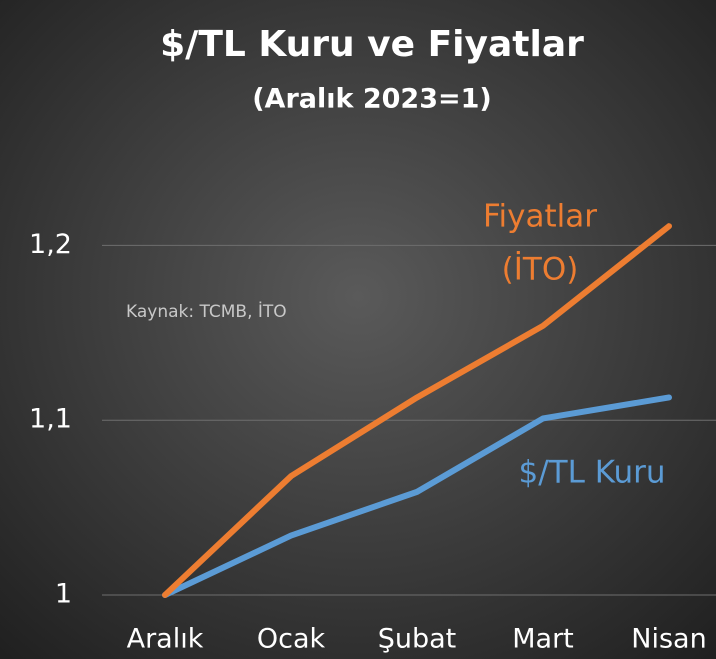 Image resolution: width=716 pixels, height=659 pixels. What do you see at coordinates (206, 311) in the screenshot?
I see `source-note: Kaynak: TCMB, İTO` at bounding box center [206, 311].